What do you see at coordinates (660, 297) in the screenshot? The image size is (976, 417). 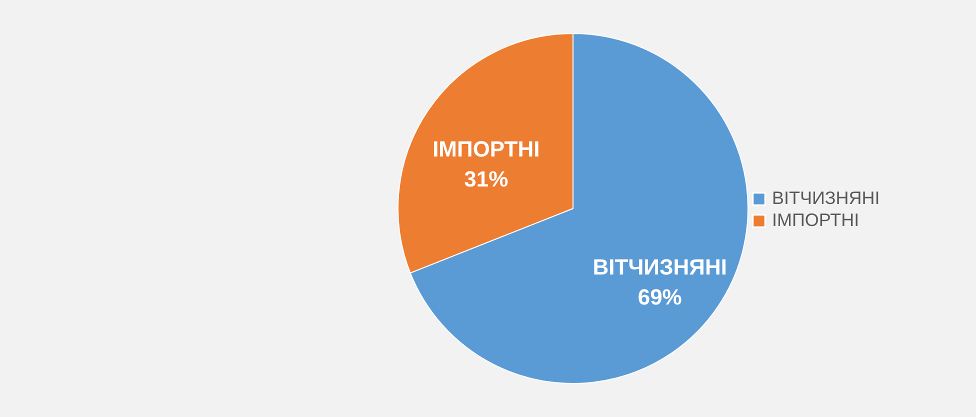 I see `data-label: 69%` at bounding box center [660, 297].